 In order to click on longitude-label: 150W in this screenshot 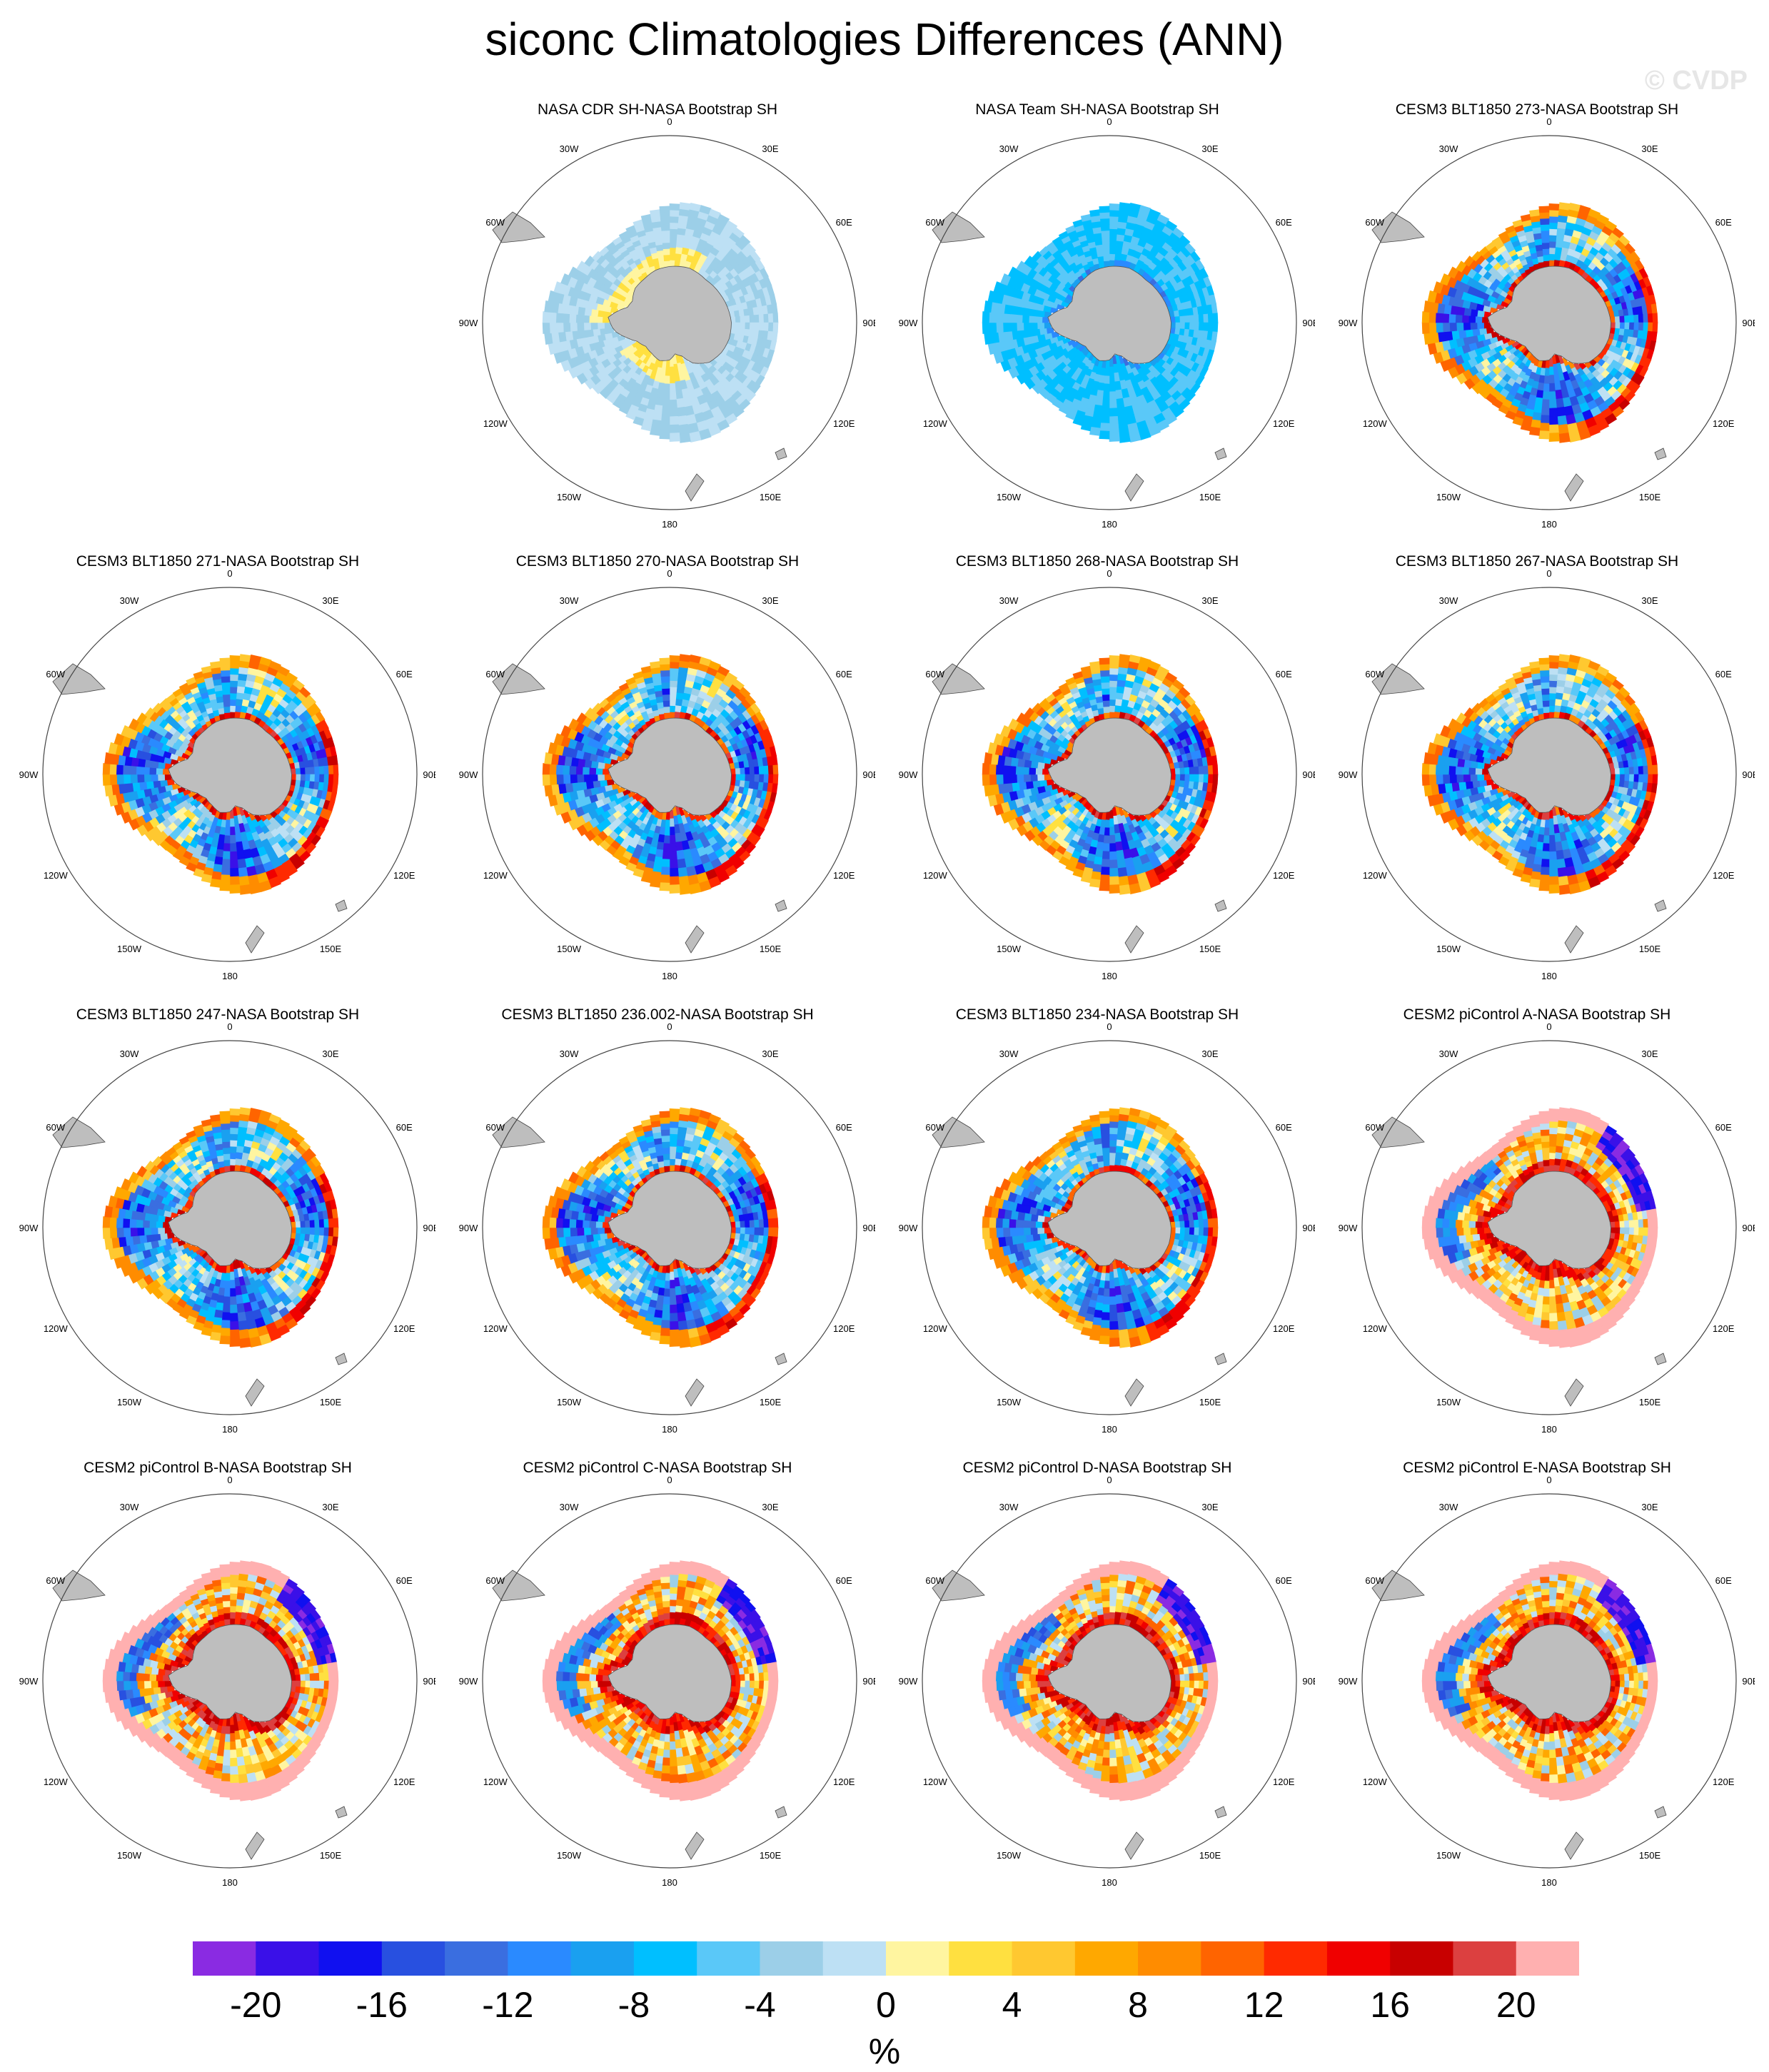, I will do `click(1009, 497)`.